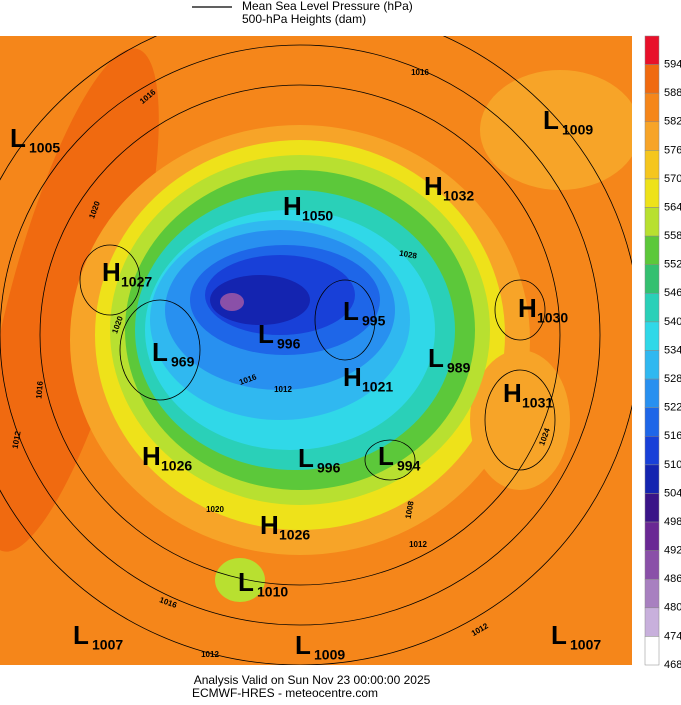 The width and height of the screenshot is (681, 705). I want to click on colorbar-label: 546, so click(672, 293).